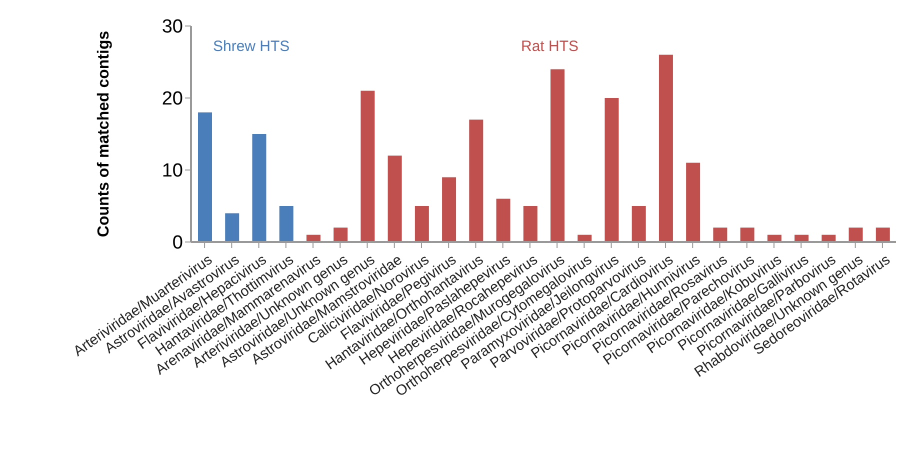 The image size is (904, 463). What do you see at coordinates (172, 171) in the screenshot?
I see `y-tick-label: 10` at bounding box center [172, 171].